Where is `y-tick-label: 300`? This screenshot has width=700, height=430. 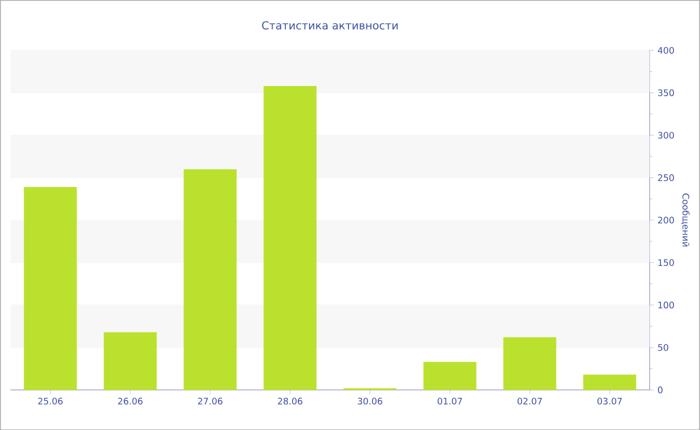
y-tick-label: 300 is located at coordinates (666, 135).